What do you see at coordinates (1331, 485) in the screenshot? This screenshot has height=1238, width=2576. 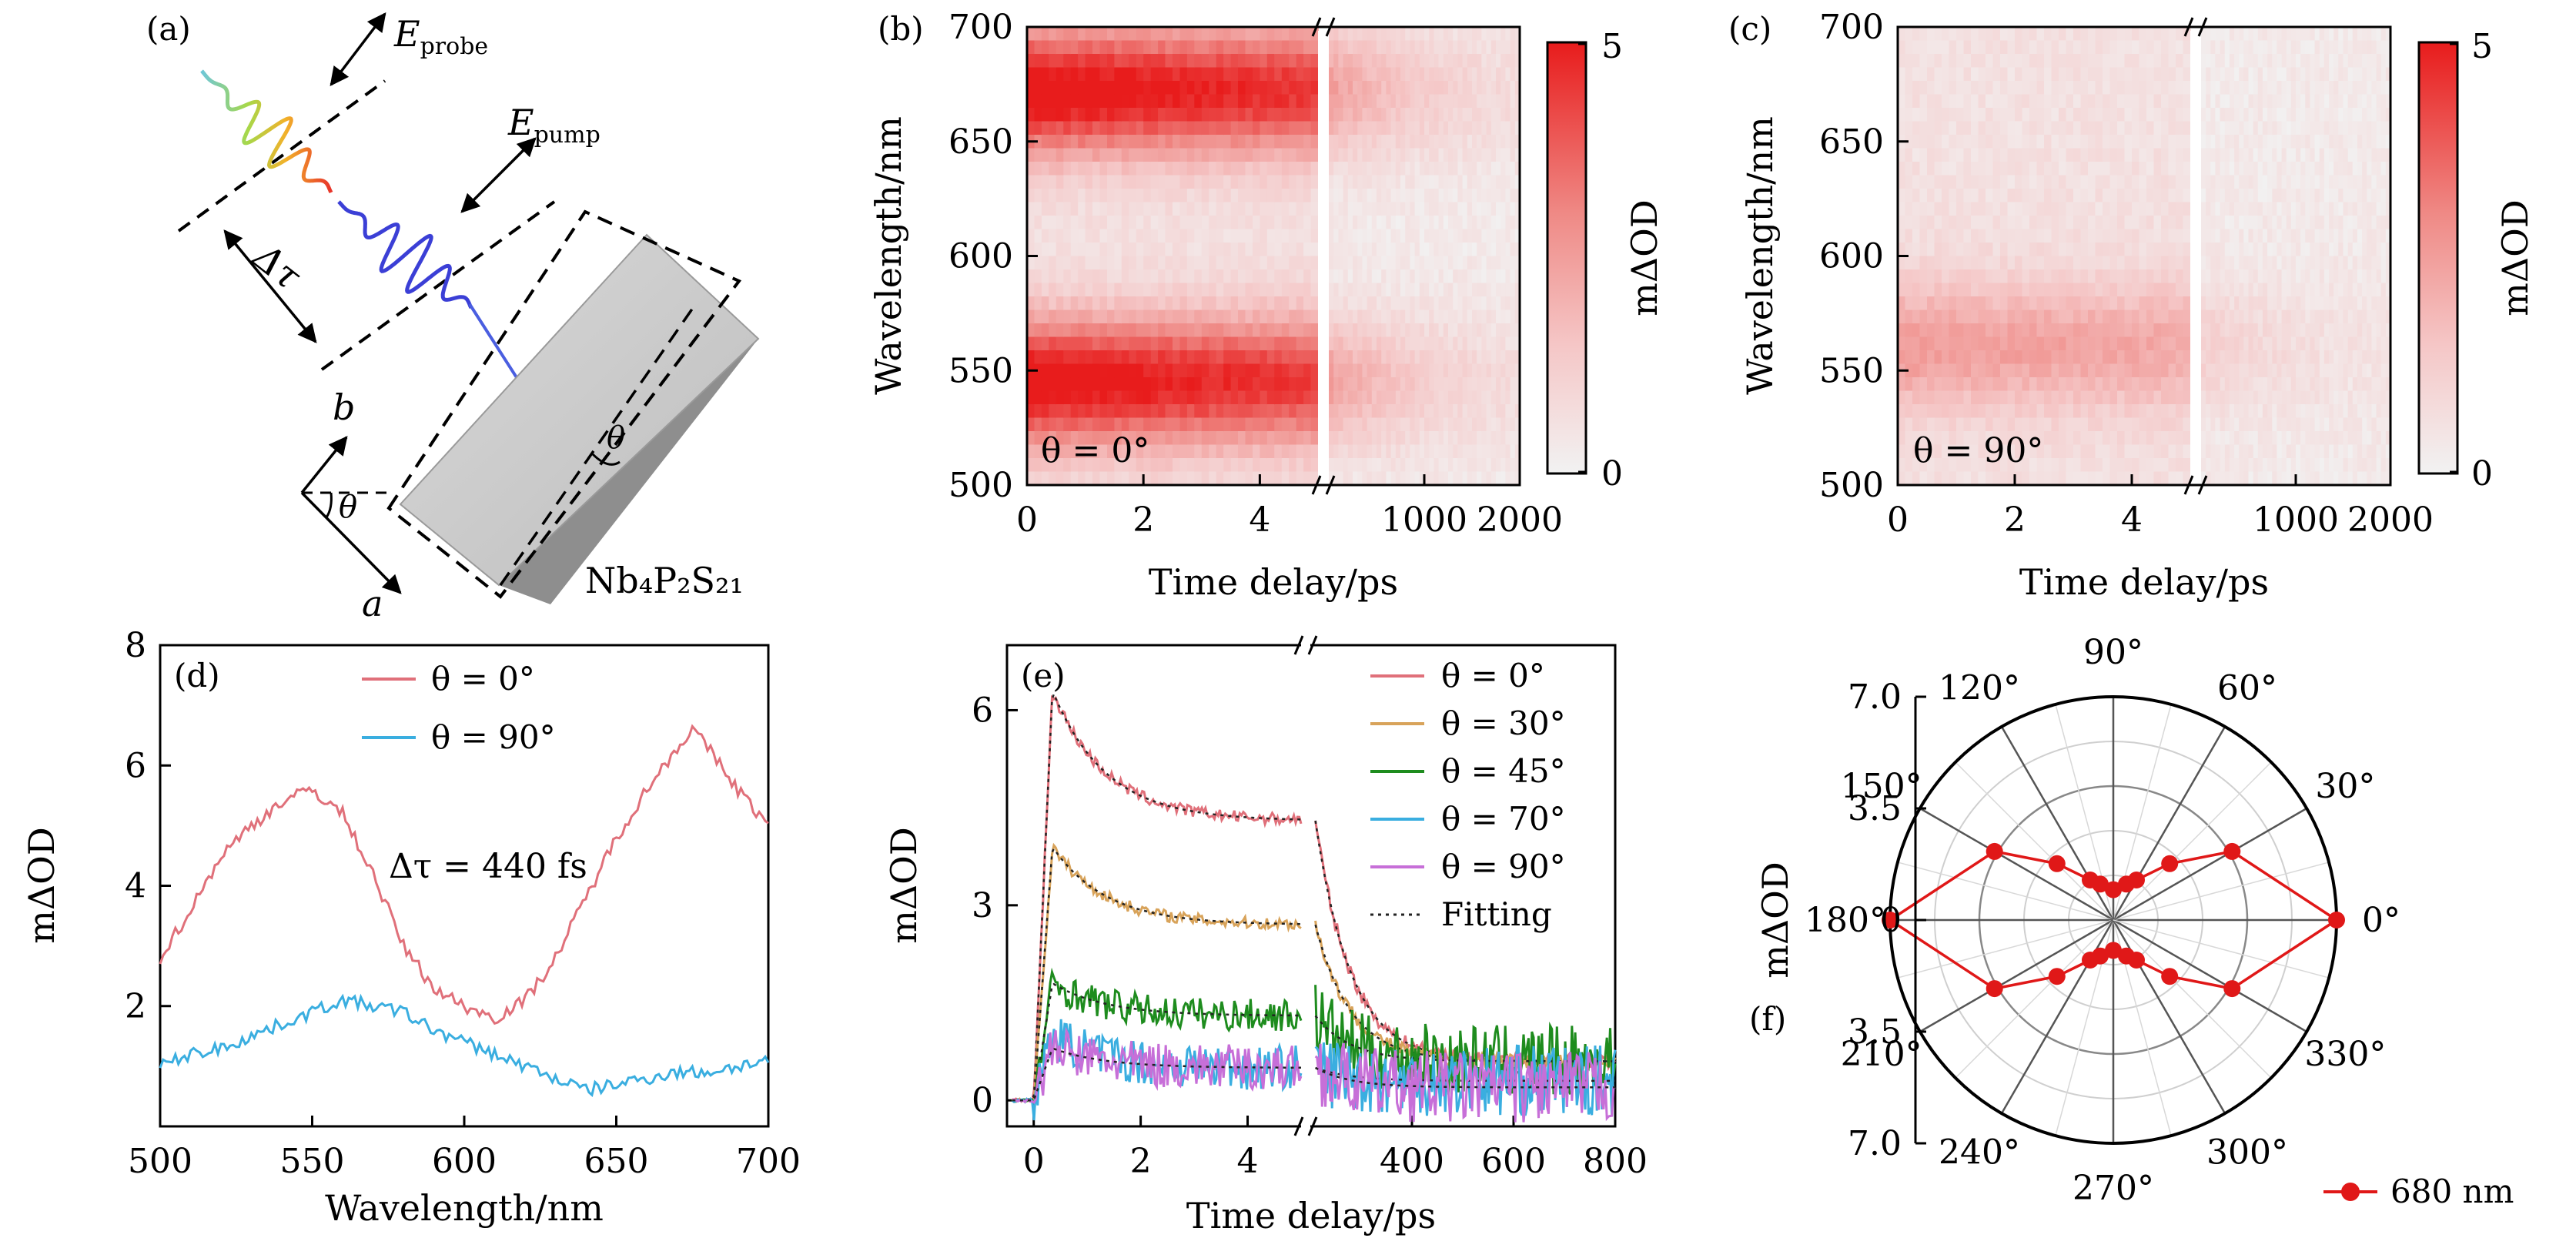 I see `axis-break` at bounding box center [1331, 485].